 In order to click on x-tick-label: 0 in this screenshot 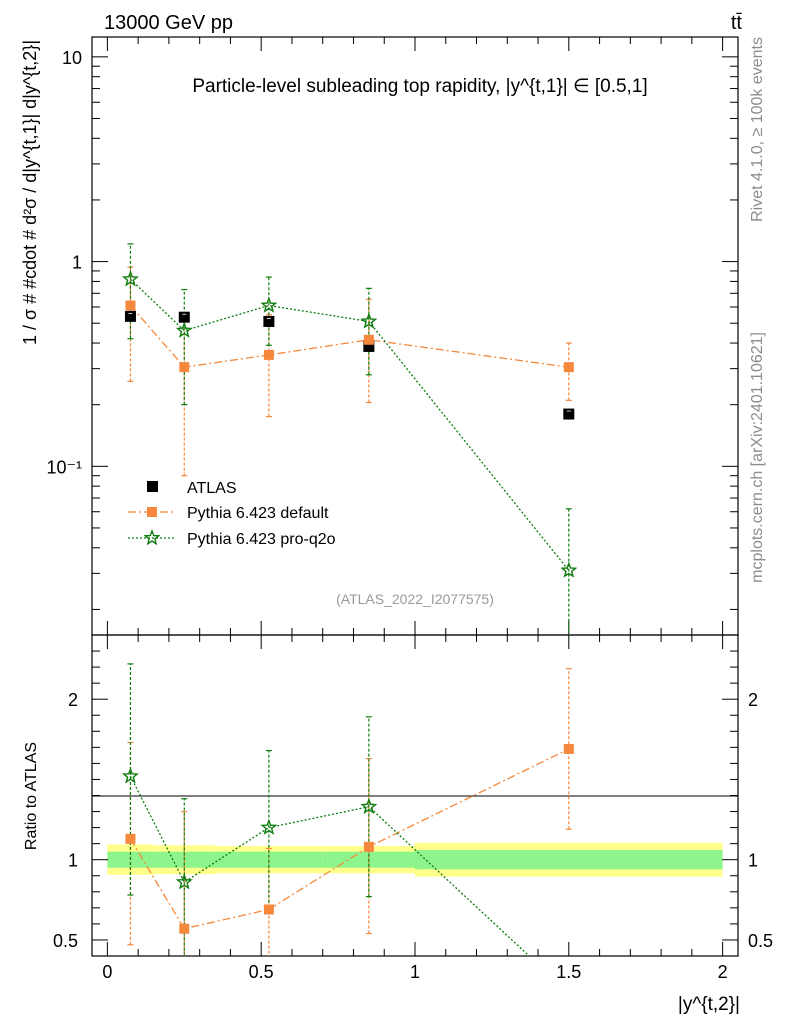, I will do `click(107, 972)`.